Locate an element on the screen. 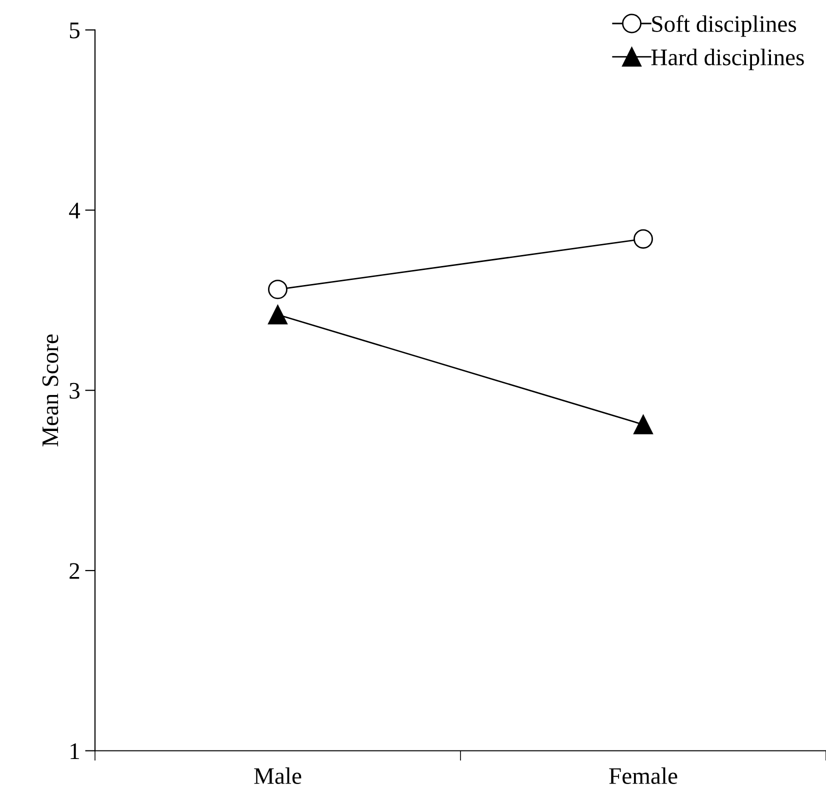 This screenshot has height=809, width=826. x-tick-label: Female is located at coordinates (643, 775).